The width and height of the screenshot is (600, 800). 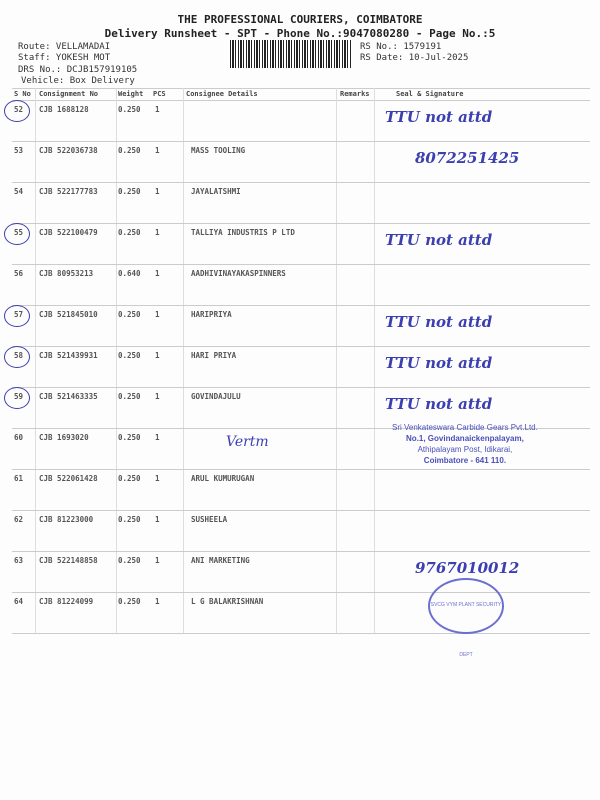 I want to click on col-sno: S No, so click(x=22, y=94).